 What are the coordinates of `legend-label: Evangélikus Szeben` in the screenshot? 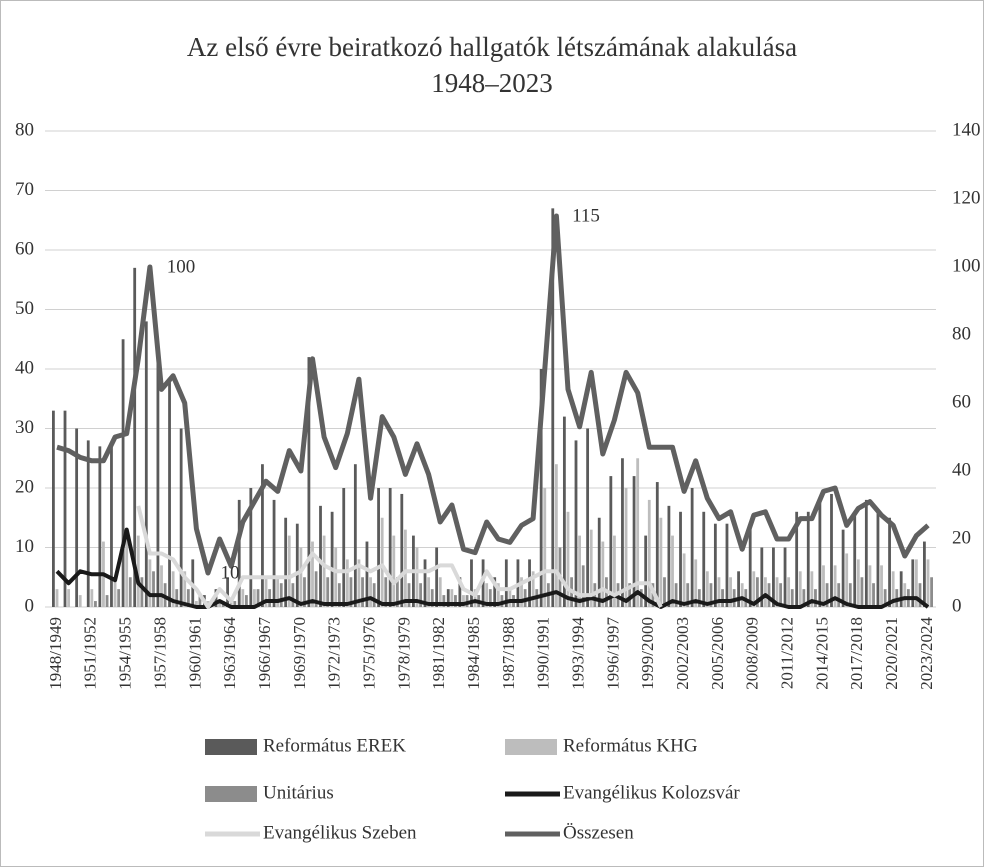 It's located at (340, 832).